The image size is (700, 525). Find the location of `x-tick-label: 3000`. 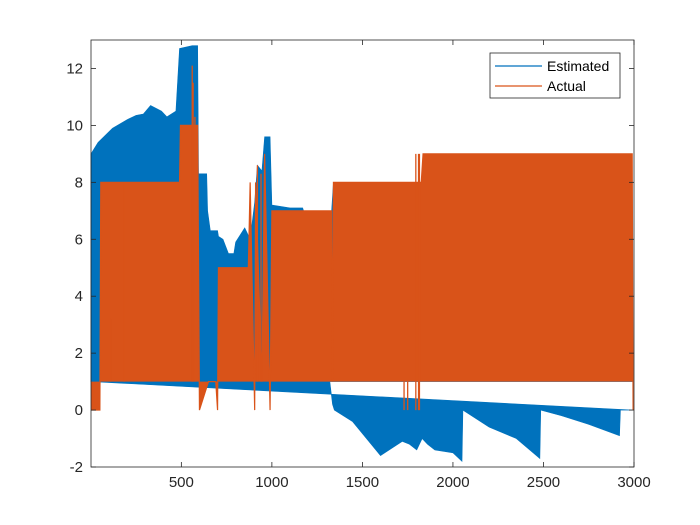

x-tick-label: 3000 is located at coordinates (633, 482).